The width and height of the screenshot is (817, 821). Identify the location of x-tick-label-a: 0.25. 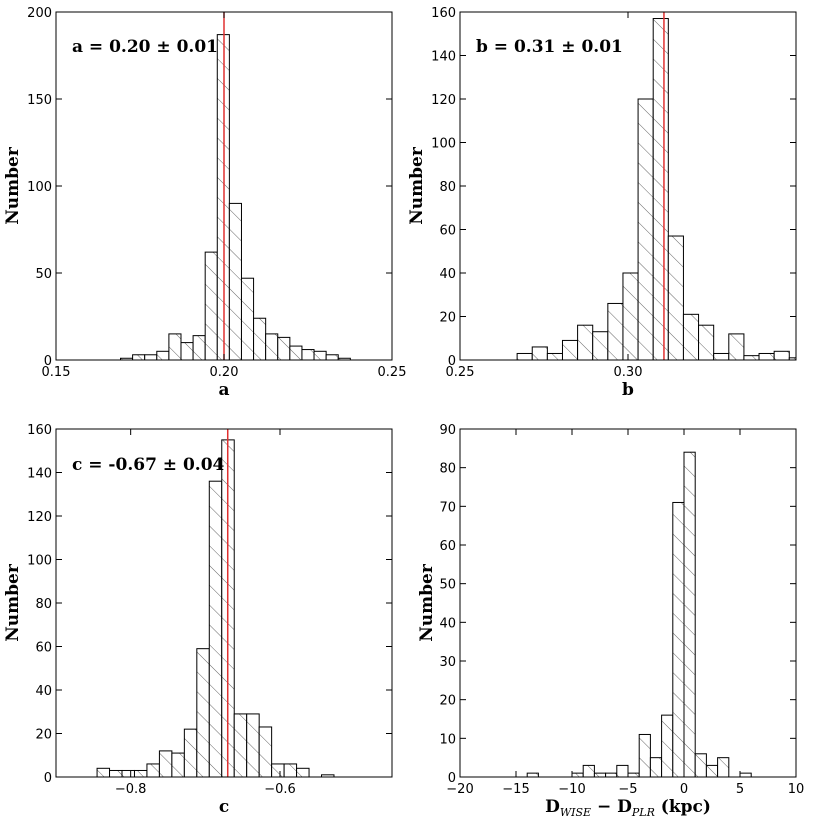
(392, 372).